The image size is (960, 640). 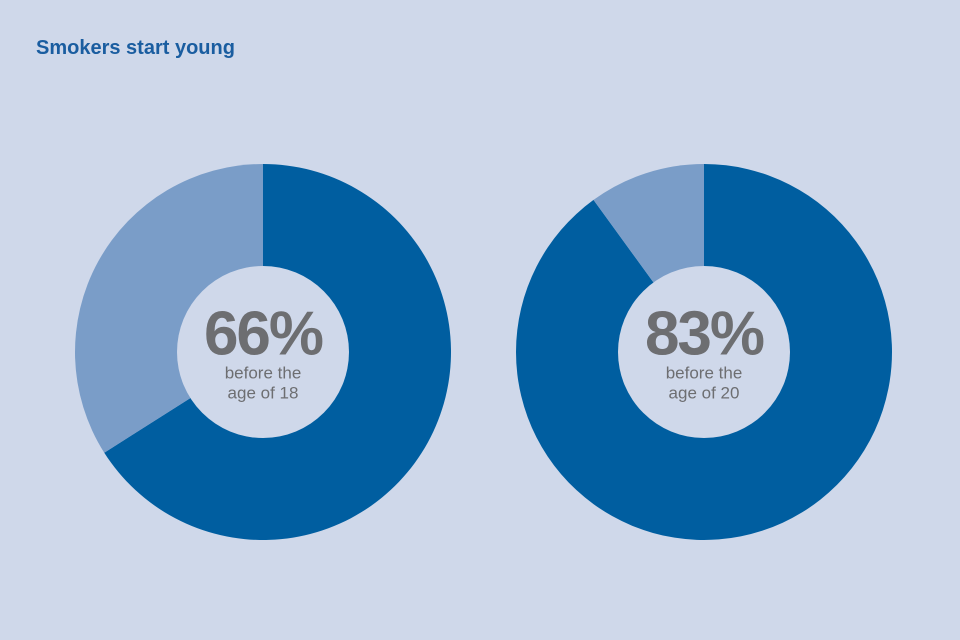 I want to click on caption: age of 18, so click(x=263, y=392).